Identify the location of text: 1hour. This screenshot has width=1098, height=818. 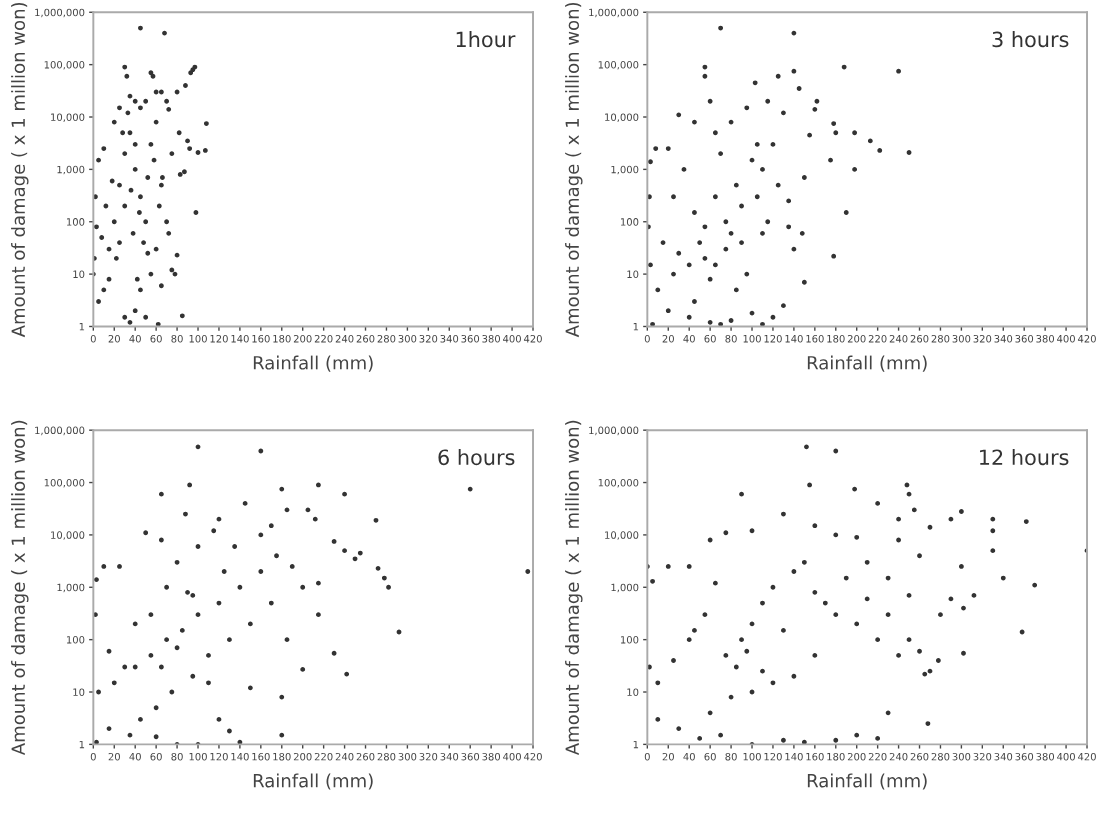
(486, 39).